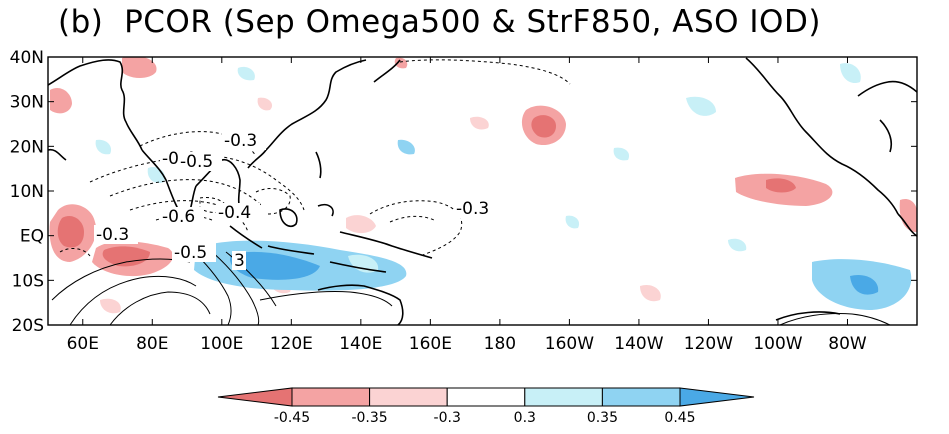  I want to click on contour-label: -0.4, so click(234, 213).